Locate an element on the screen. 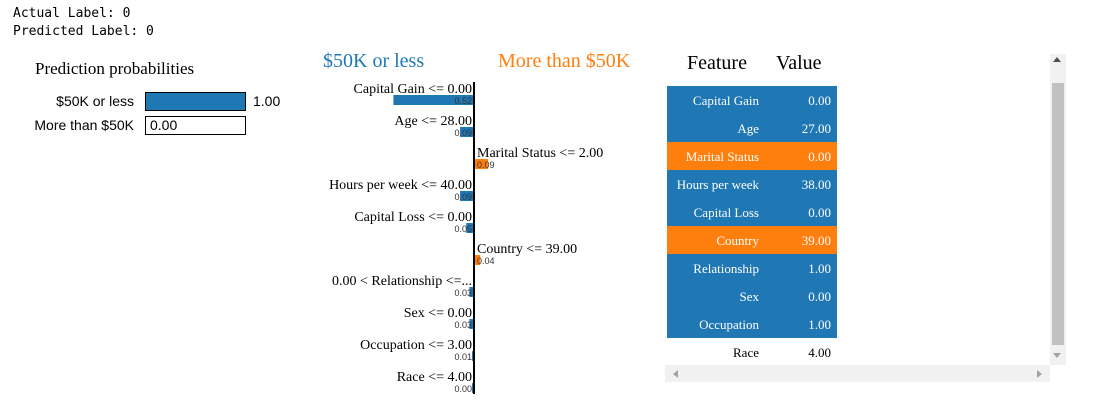 The height and width of the screenshot is (406, 1095). prob-row-1: More than $50K 0.00 is located at coordinates (150, 126).